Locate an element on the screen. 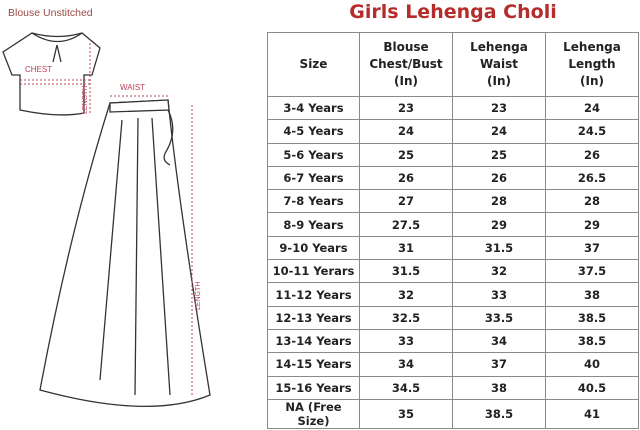 The width and height of the screenshot is (640, 430). header-lehenga-length: Lehenga Length (In) is located at coordinates (592, 64).